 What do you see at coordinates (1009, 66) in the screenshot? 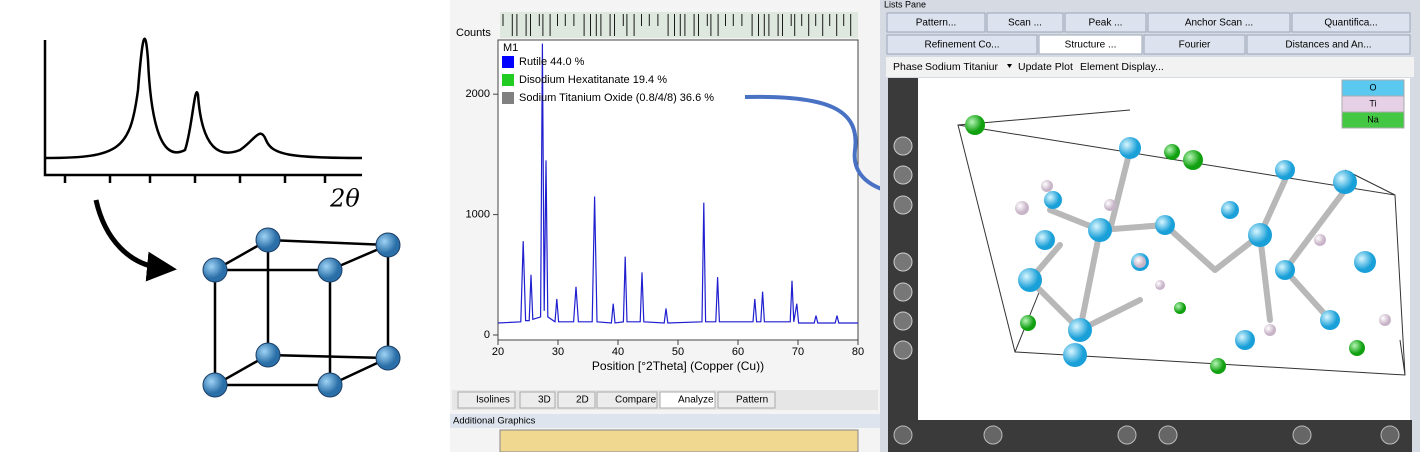
I see `dropdown-arrow` at bounding box center [1009, 66].